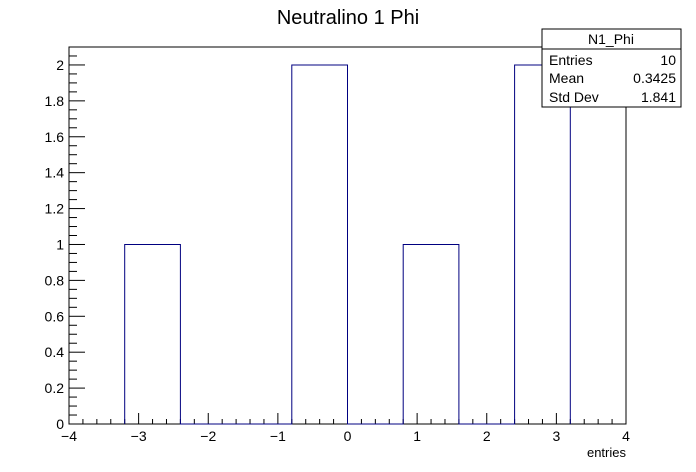  Describe the element at coordinates (69, 436) in the screenshot. I see `x-tick-label: −4` at that location.